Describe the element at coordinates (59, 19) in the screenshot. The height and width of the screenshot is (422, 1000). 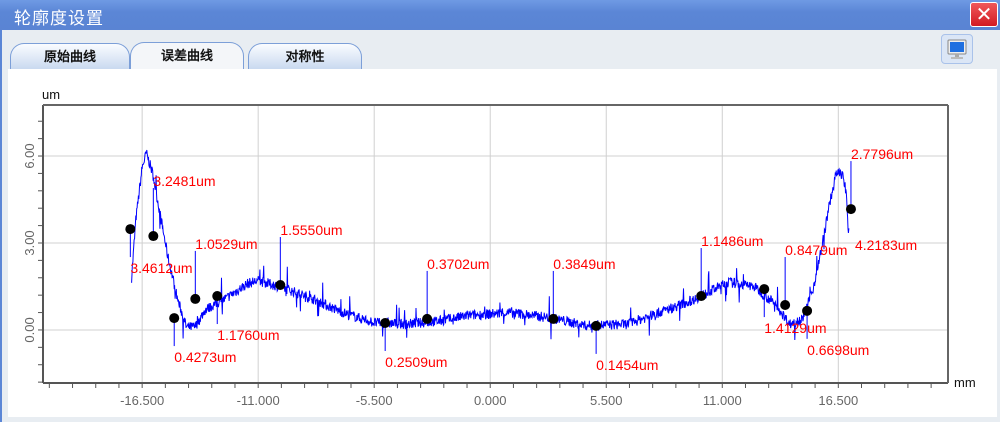
I see `window-title: 轮廓度设置` at that location.